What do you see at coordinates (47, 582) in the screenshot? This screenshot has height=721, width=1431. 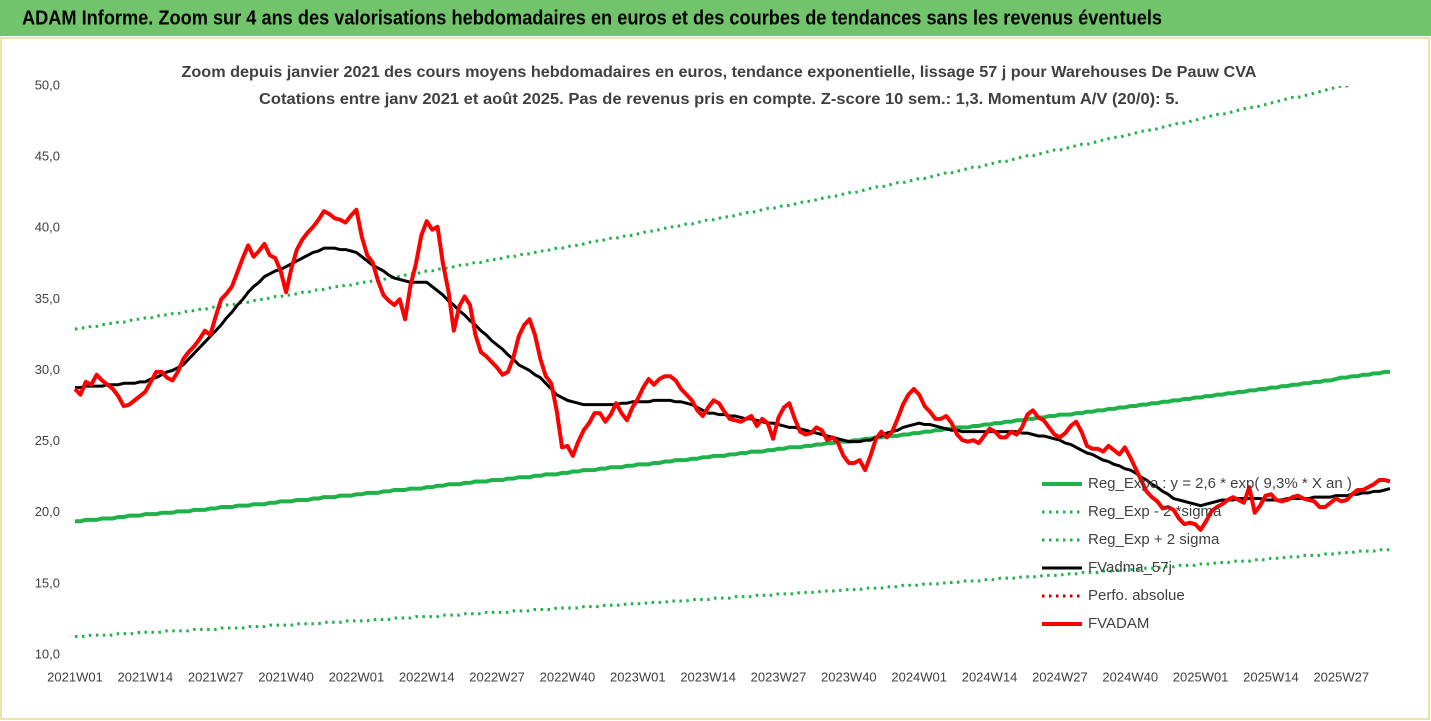 I see `y-tick-label: 15,0` at bounding box center [47, 582].